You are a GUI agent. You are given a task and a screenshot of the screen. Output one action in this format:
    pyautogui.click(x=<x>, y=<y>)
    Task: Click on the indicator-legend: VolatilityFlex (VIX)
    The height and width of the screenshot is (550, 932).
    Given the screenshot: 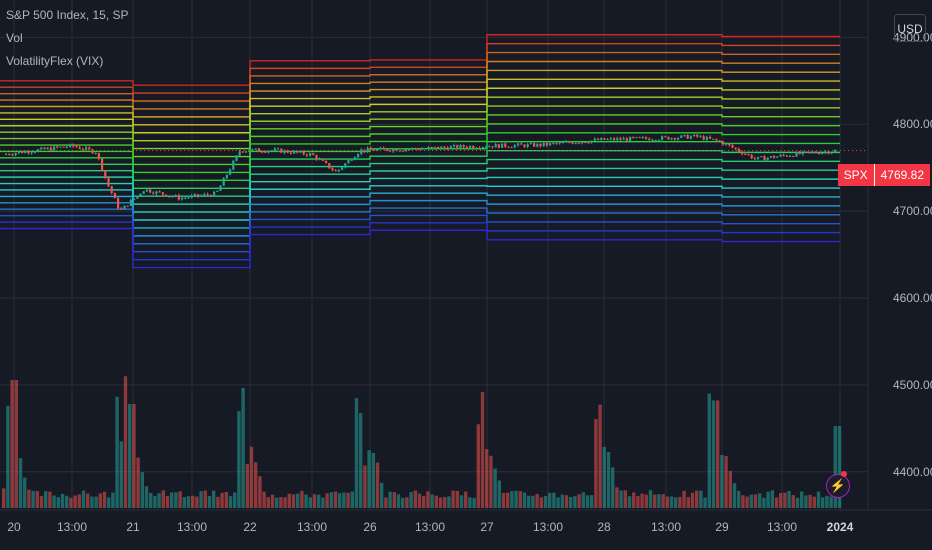 What is the action you would take?
    pyautogui.click(x=55, y=61)
    